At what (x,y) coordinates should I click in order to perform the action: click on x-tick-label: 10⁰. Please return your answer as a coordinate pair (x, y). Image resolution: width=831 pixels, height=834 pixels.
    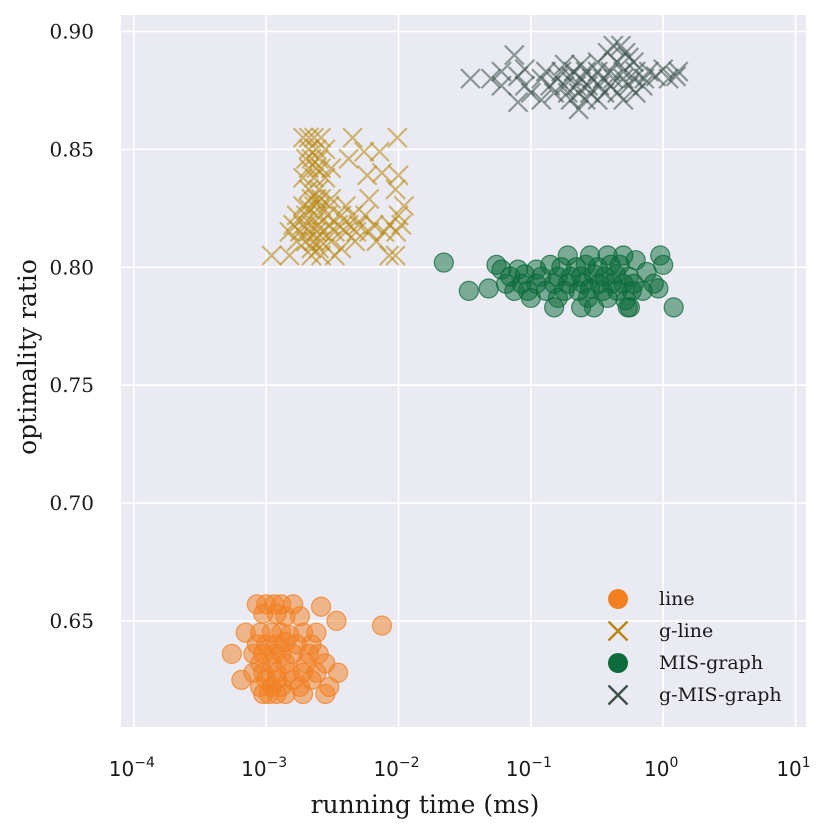
    Looking at the image, I should click on (661, 768).